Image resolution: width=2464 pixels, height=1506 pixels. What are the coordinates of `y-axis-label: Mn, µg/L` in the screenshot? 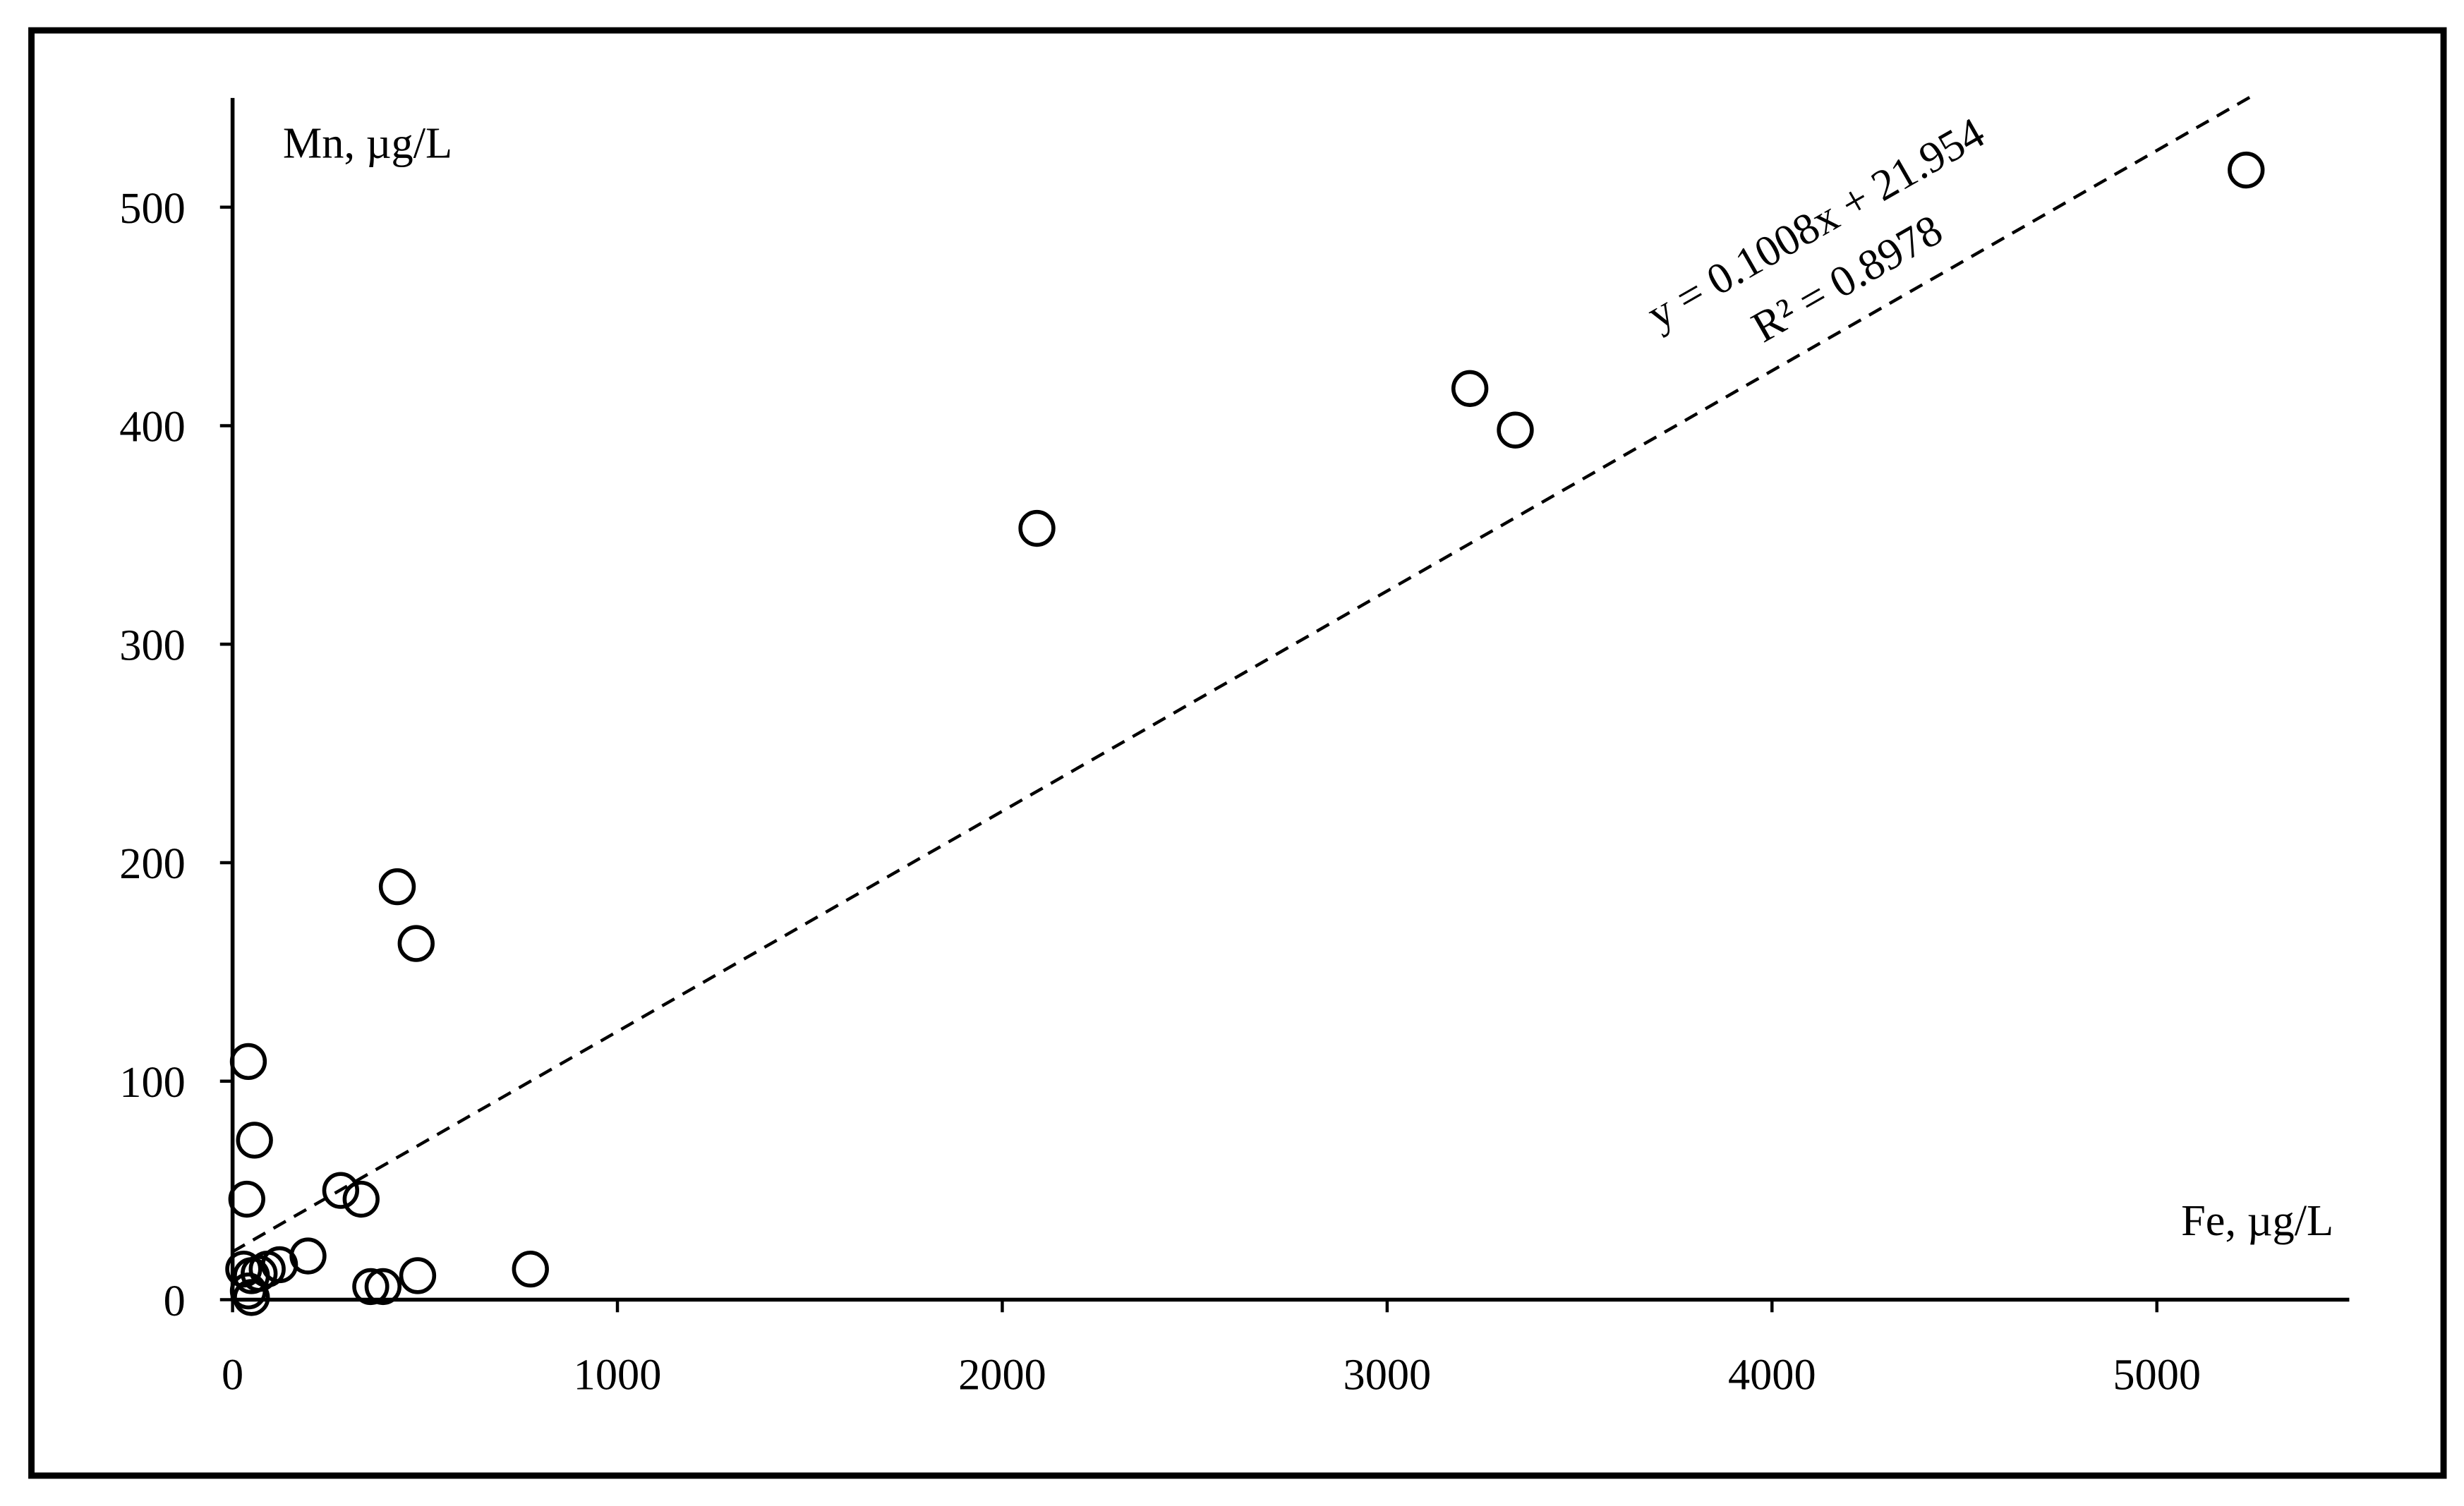 It's located at (367, 143).